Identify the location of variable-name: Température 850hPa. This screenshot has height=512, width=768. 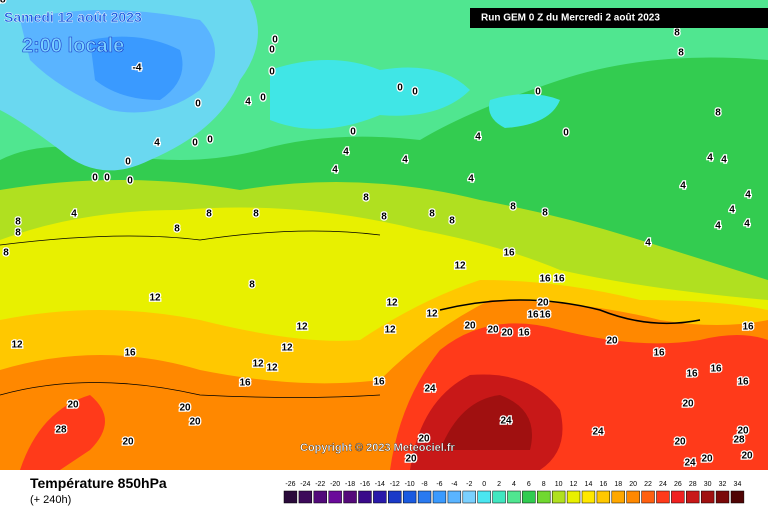
(98, 483).